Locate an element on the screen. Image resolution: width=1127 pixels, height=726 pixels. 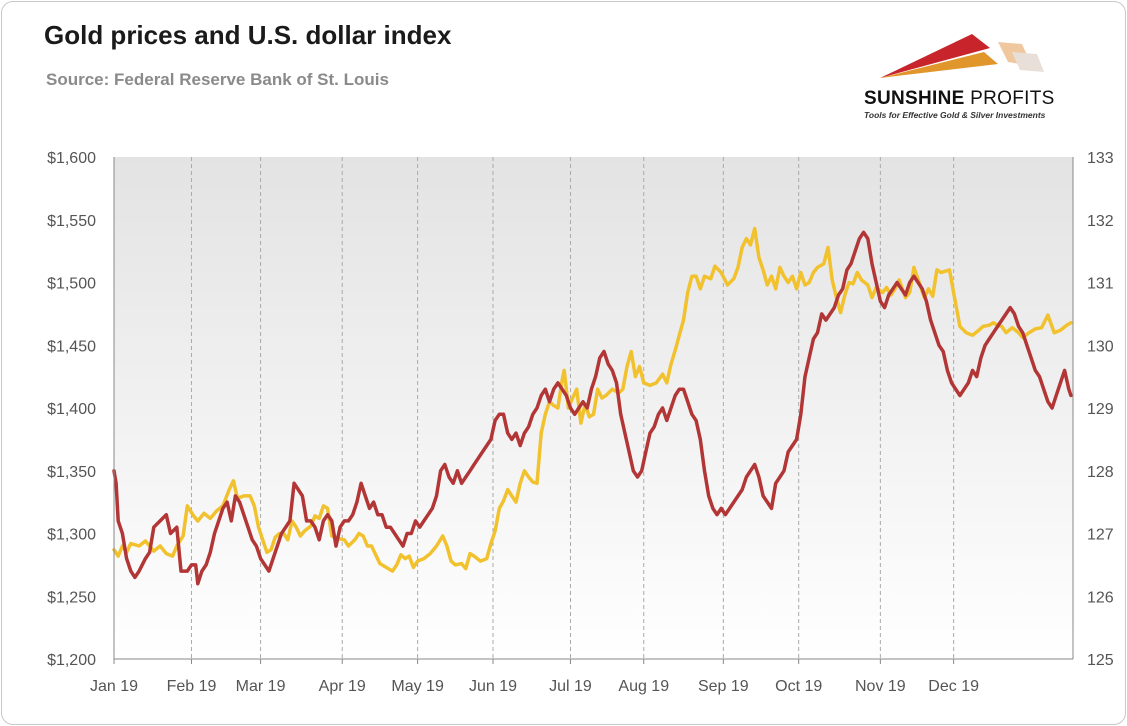
y-left-tick-label: $1,500 is located at coordinates (71, 284).